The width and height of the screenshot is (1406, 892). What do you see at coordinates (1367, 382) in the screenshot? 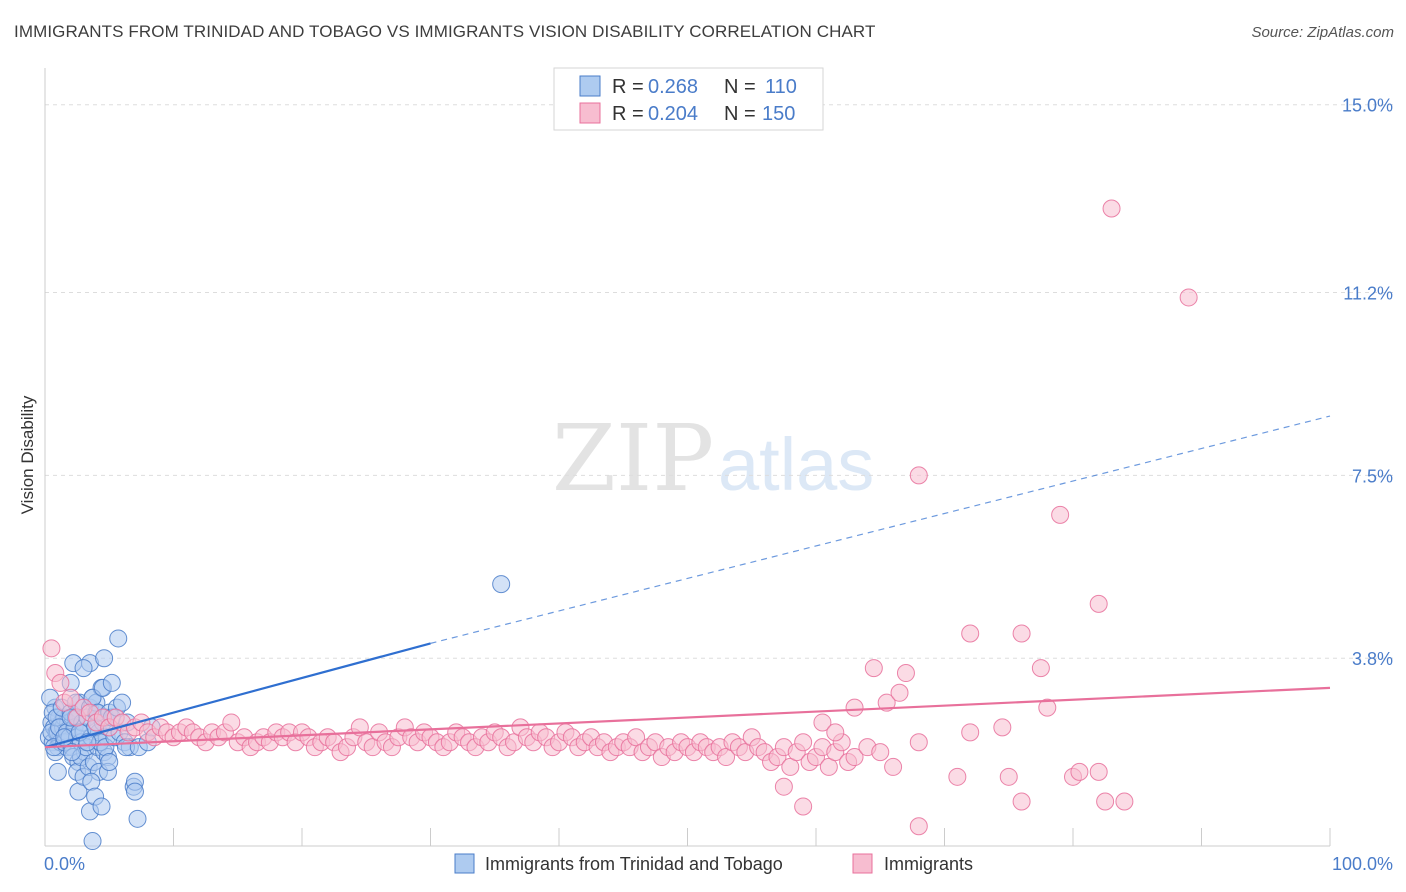
I see `y-tick-labels: 3.8% 7.5% 11.2% 15.0%` at bounding box center [1367, 382].